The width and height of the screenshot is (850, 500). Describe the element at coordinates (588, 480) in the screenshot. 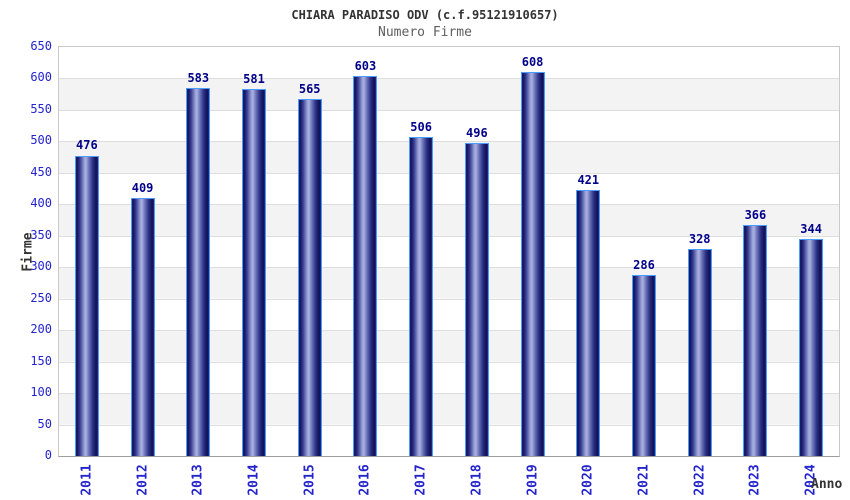

I see `x-tick-label: 2020` at that location.